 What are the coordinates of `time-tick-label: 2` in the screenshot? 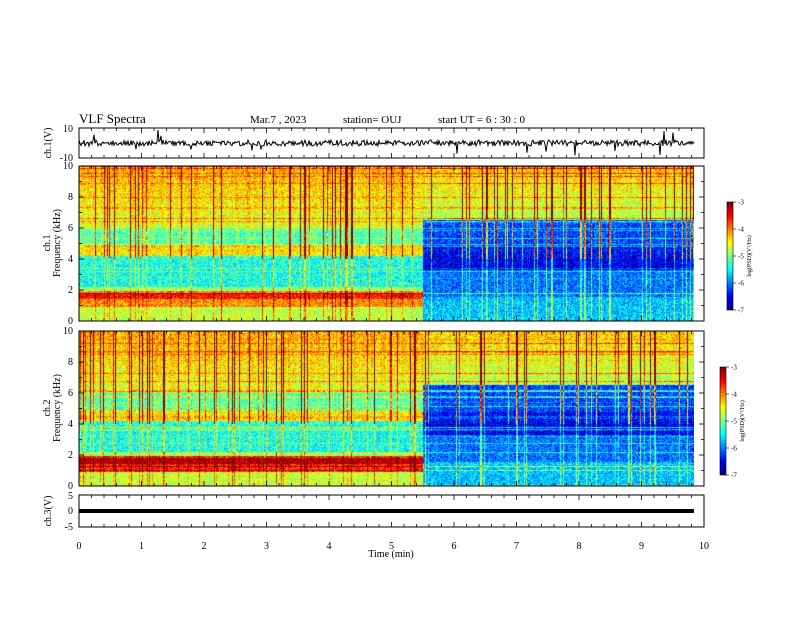 It's located at (204, 546).